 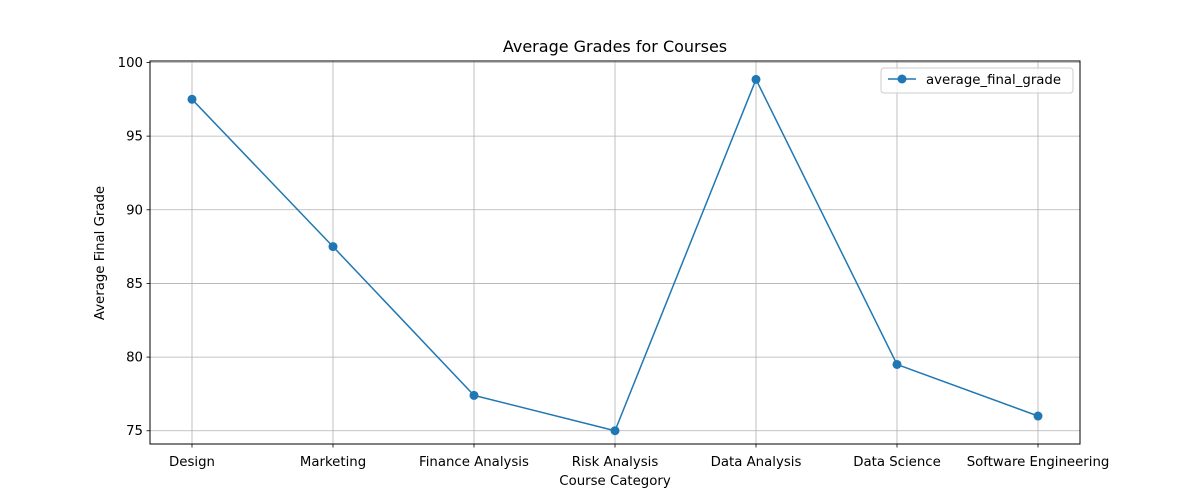 What do you see at coordinates (1038, 462) in the screenshot?
I see `x-tick-label: Software Engineering` at bounding box center [1038, 462].